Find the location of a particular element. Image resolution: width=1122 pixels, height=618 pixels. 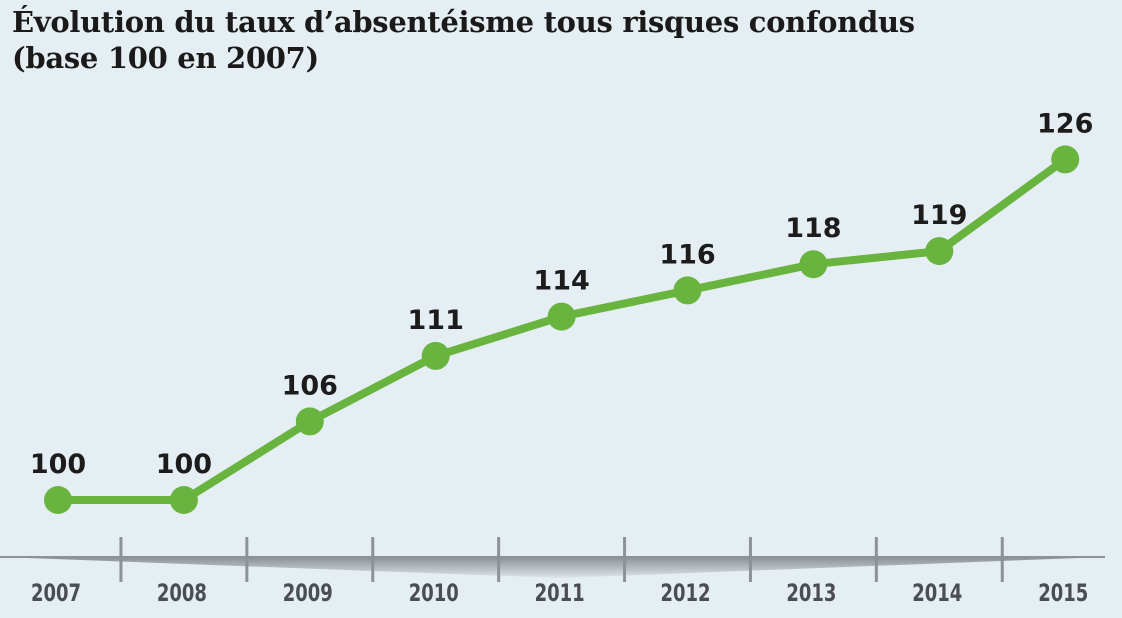

x-axis-band is located at coordinates (552, 567).